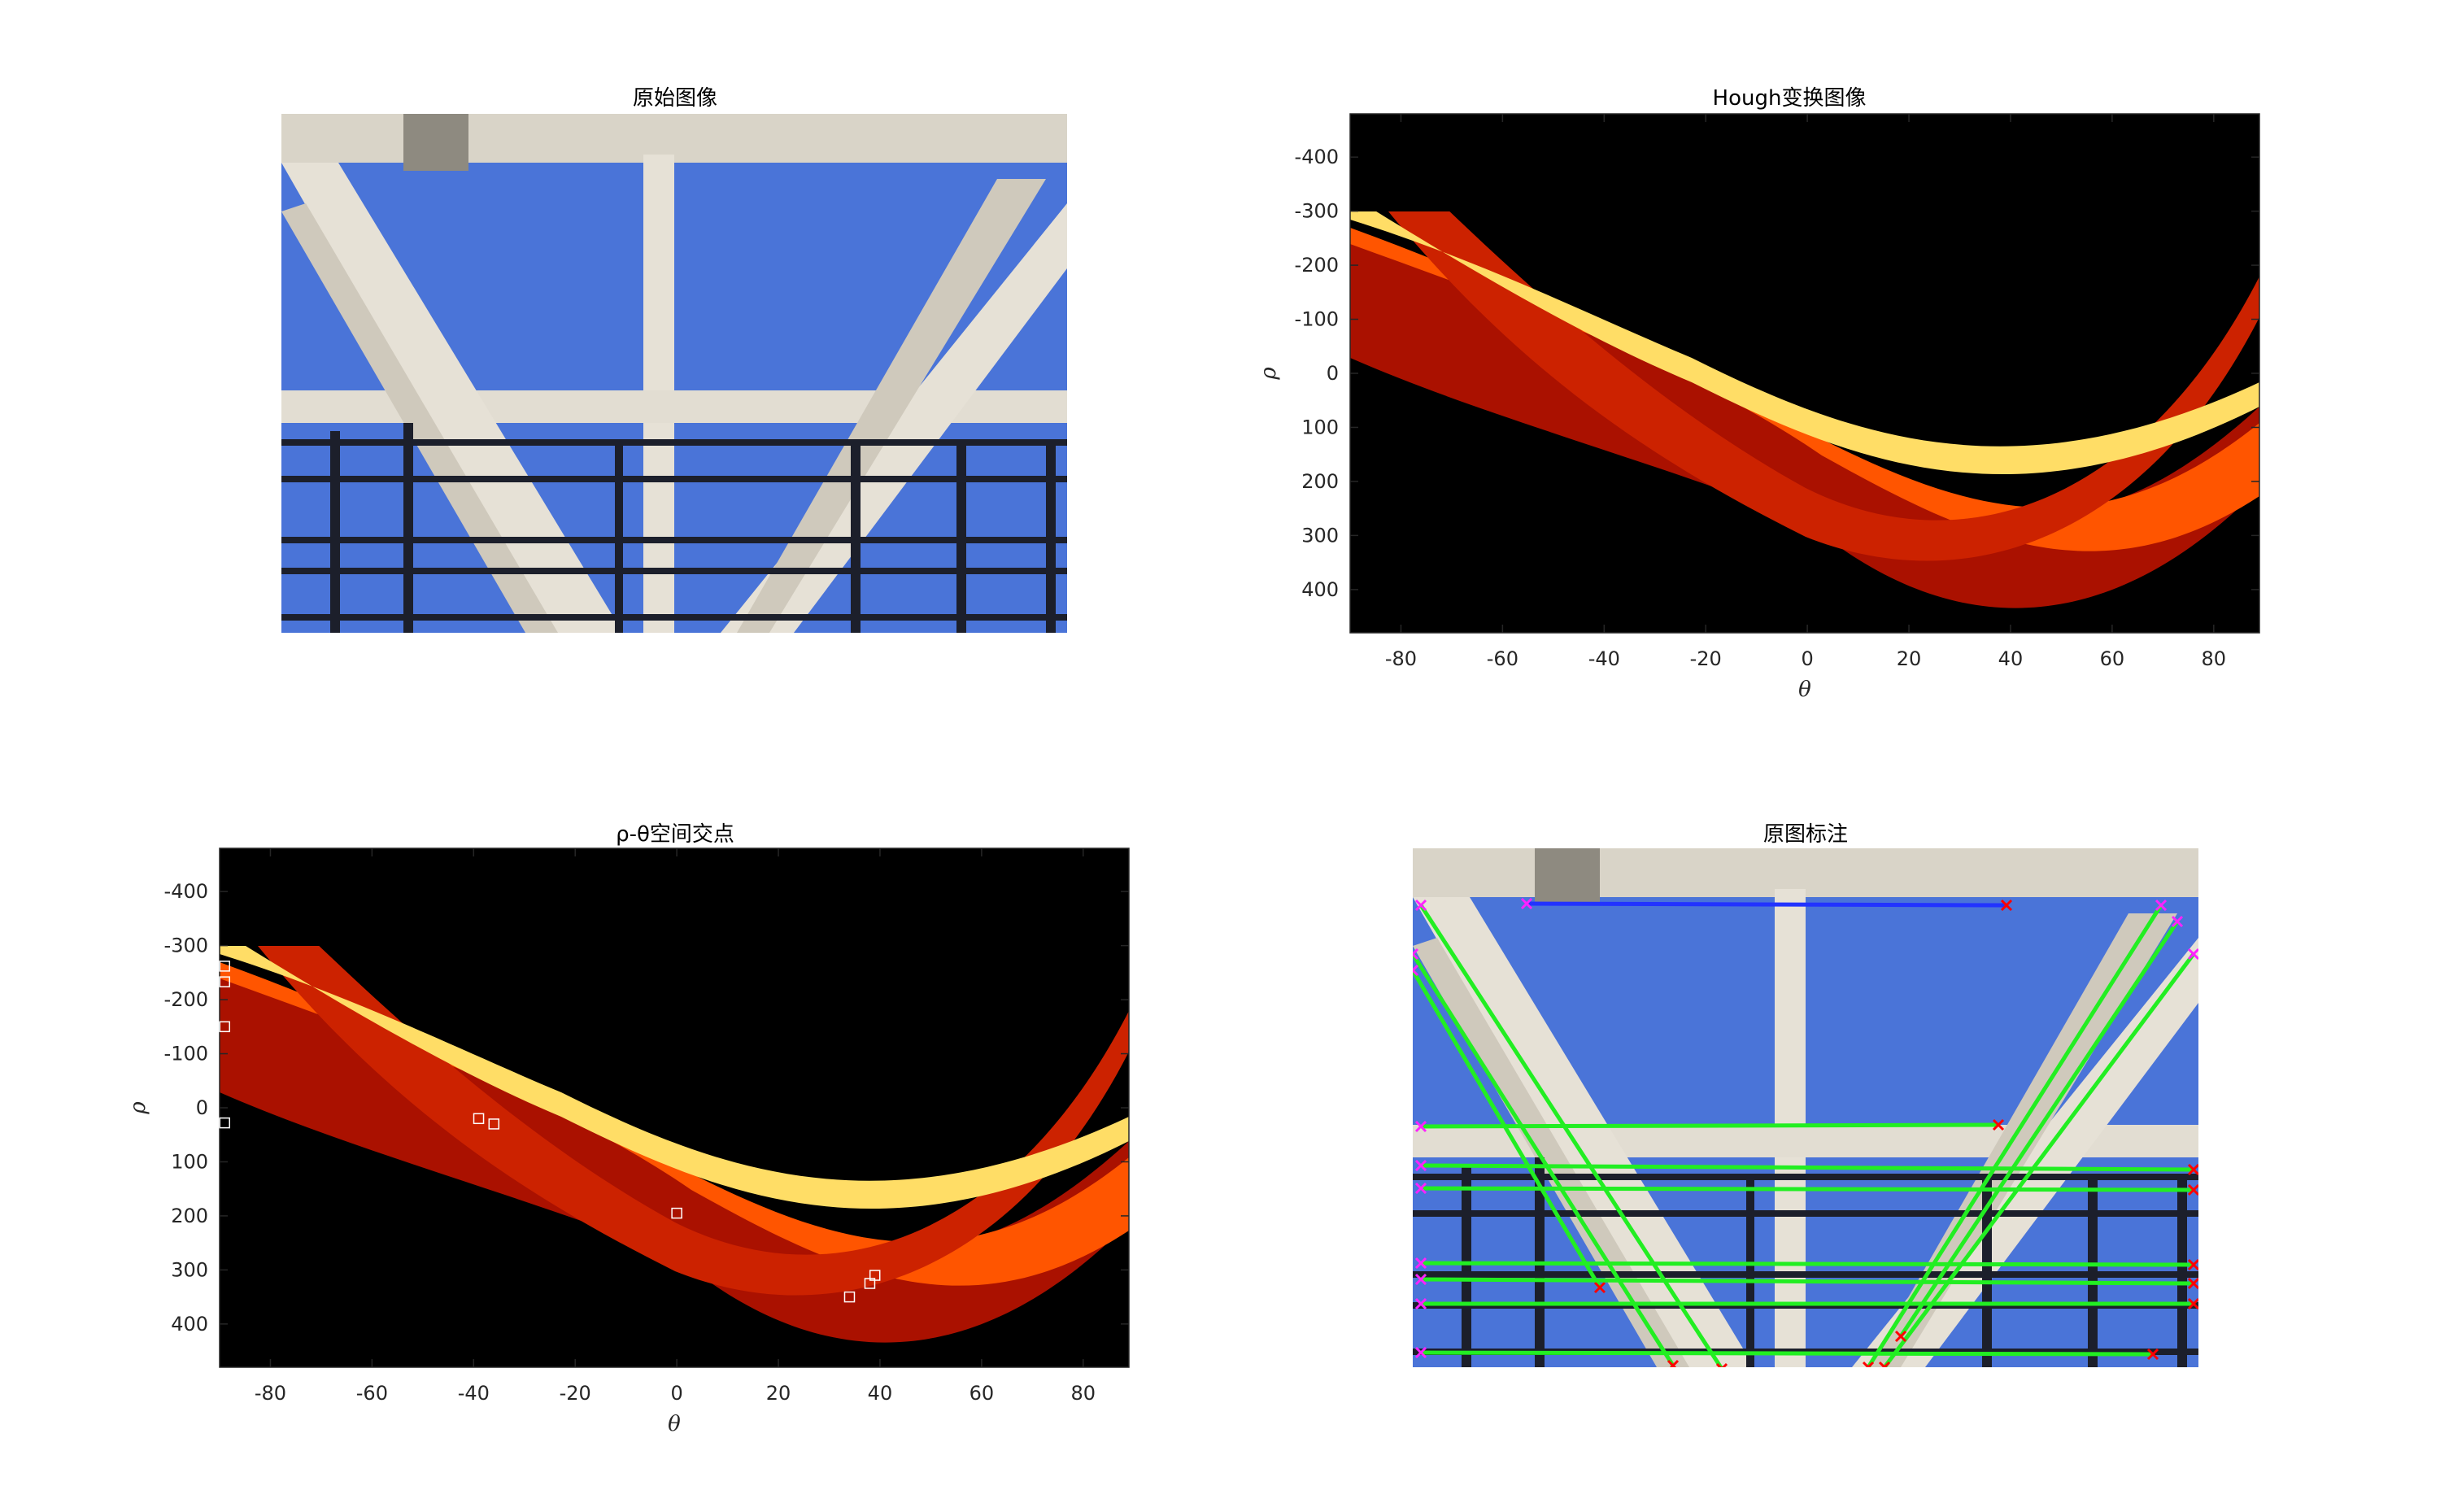  What do you see at coordinates (675, 834) in the screenshot?
I see `panel3-title: ρ-θ空间交点` at bounding box center [675, 834].